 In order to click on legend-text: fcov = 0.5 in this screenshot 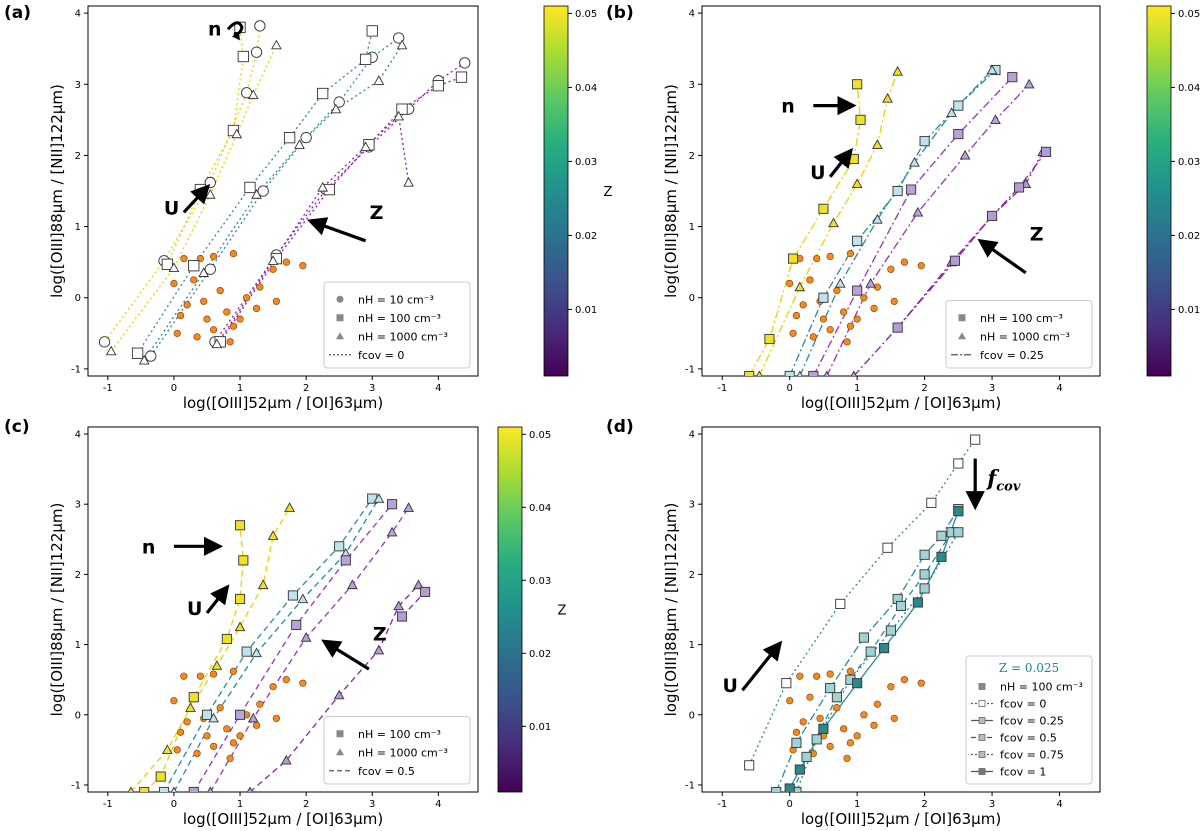, I will do `click(1028, 738)`.